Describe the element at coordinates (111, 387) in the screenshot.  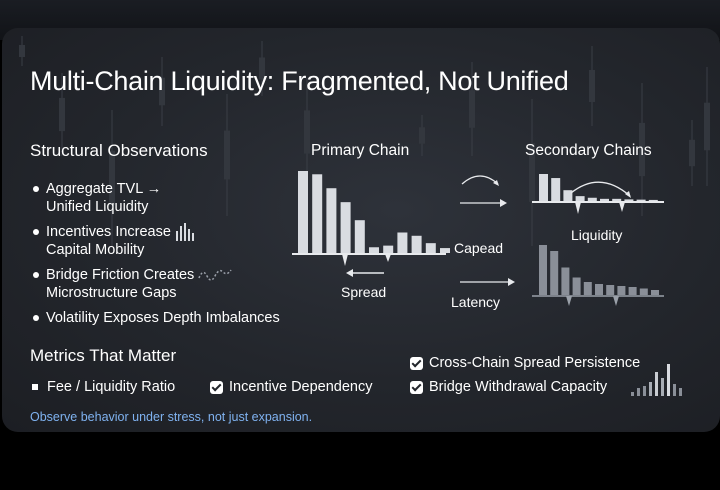
I see `metric-label: Fee / Liquidity Ratio` at that location.